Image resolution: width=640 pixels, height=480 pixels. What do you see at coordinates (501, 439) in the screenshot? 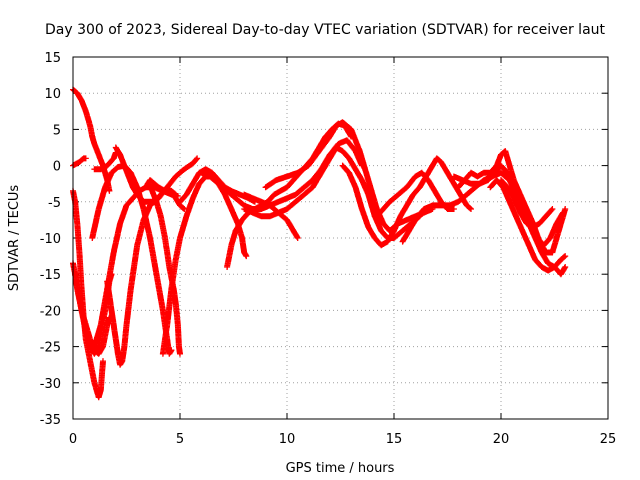
I see `x-tick-label: 20` at bounding box center [501, 439].